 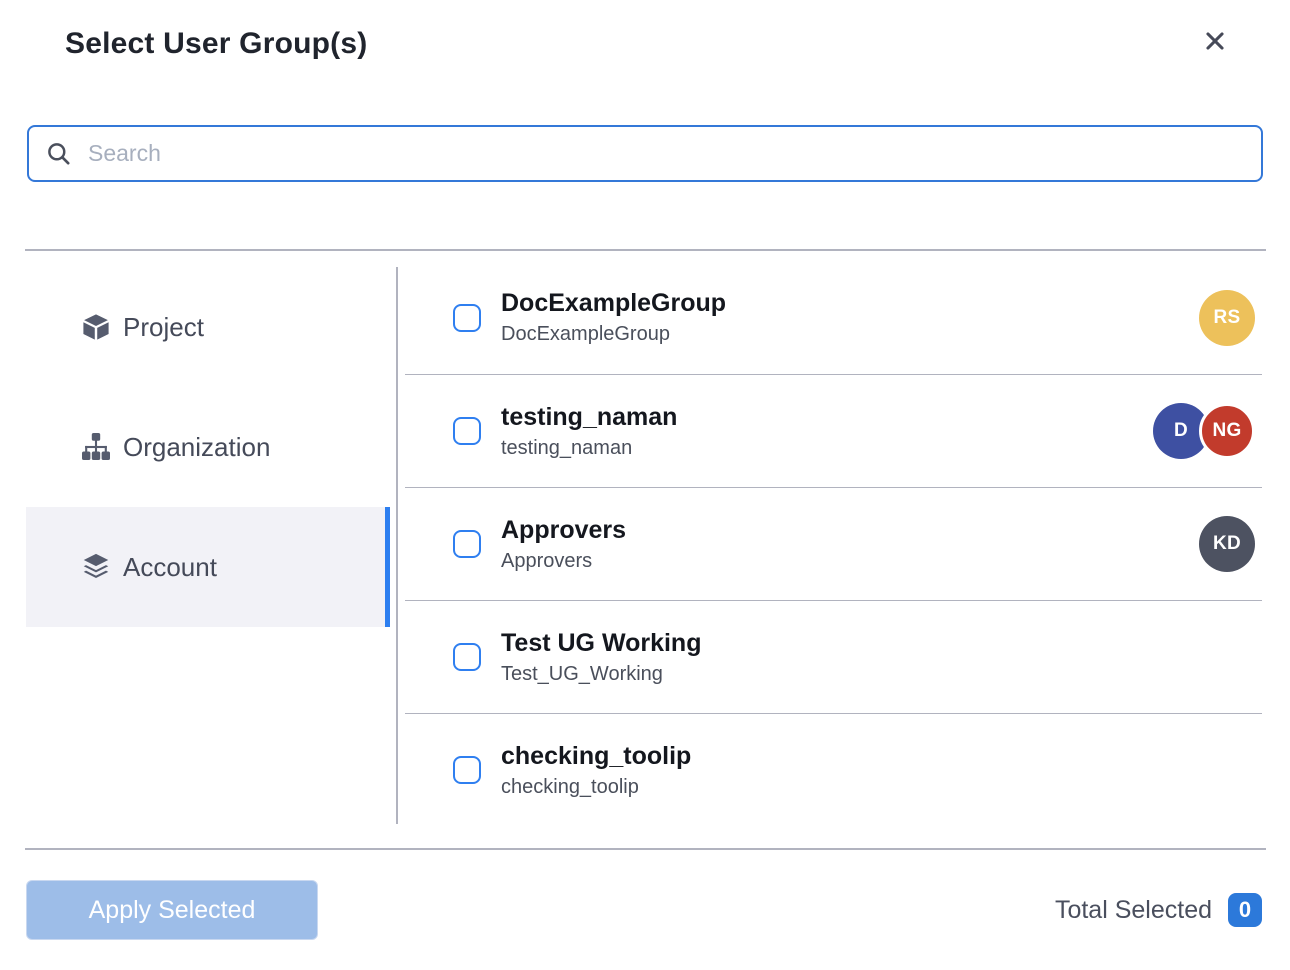 What do you see at coordinates (1227, 431) in the screenshot?
I see `avatar: NG` at bounding box center [1227, 431].